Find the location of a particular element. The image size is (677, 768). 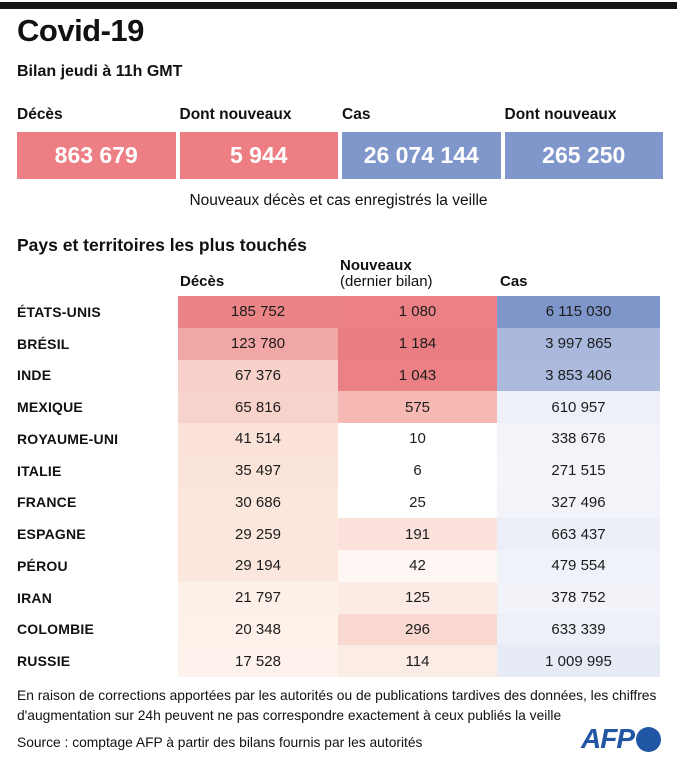

afp-logo-text: AFP is located at coordinates (608, 738).